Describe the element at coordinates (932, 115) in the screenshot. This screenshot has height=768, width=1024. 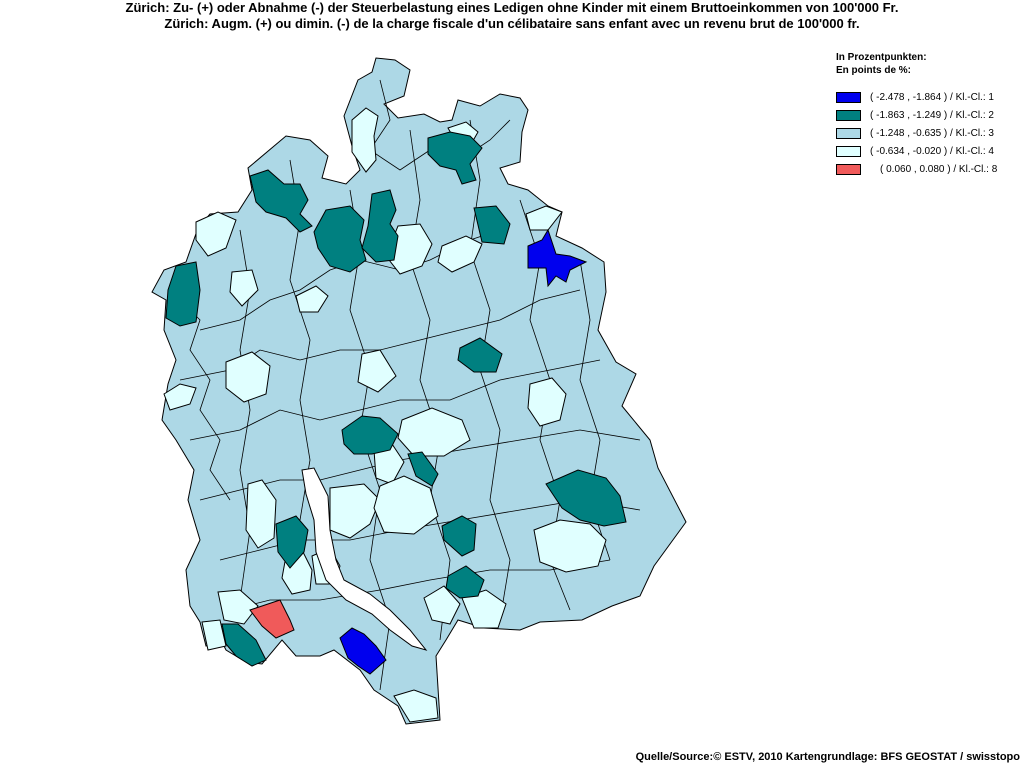
I see `legend-label-class-2: ( -1.863 , -1.249 ) / Kl.-Cl.: 2` at that location.